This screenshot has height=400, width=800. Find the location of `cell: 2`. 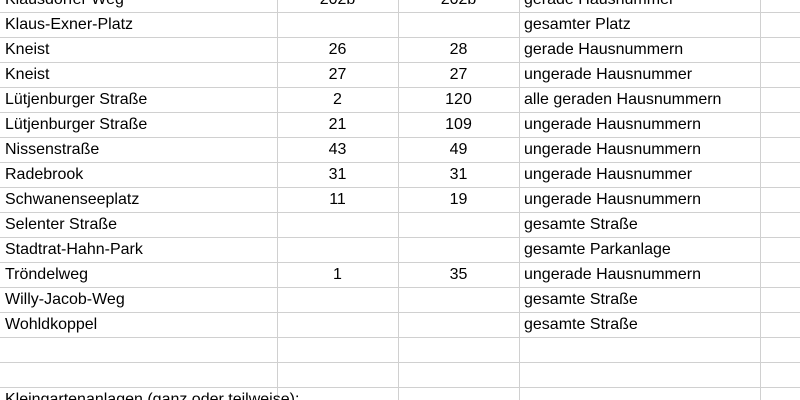

cell: 2 is located at coordinates (337, 99).